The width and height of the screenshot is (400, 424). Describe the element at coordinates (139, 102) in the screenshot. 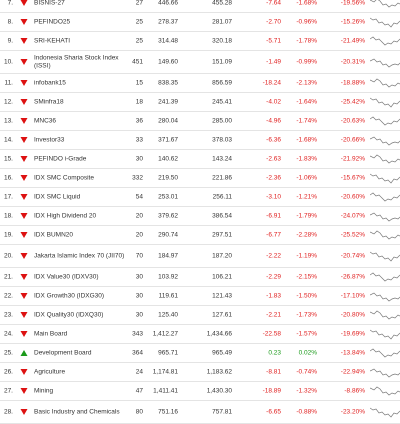

I see `cell-count: 18` at that location.